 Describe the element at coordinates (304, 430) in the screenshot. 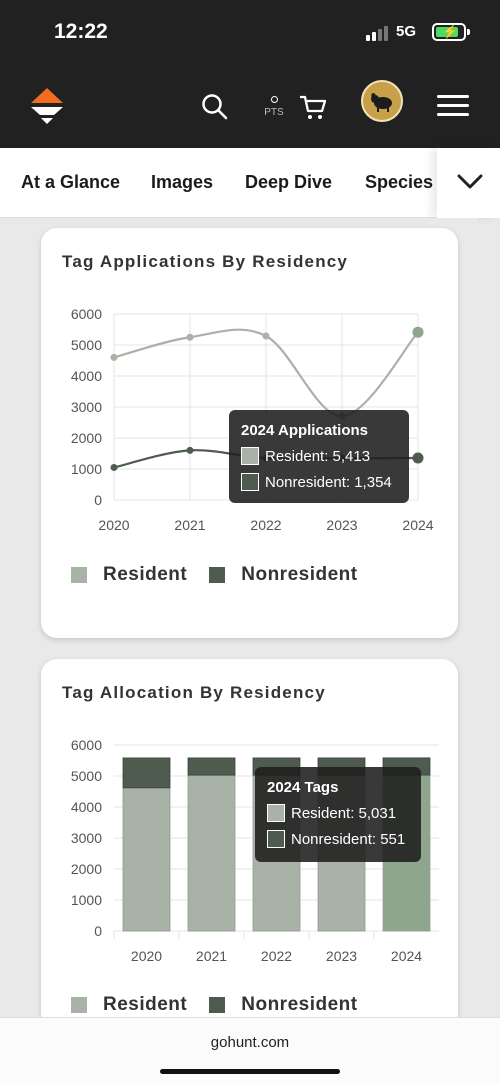

I see `tooltip-title: 2024 Applications` at that location.